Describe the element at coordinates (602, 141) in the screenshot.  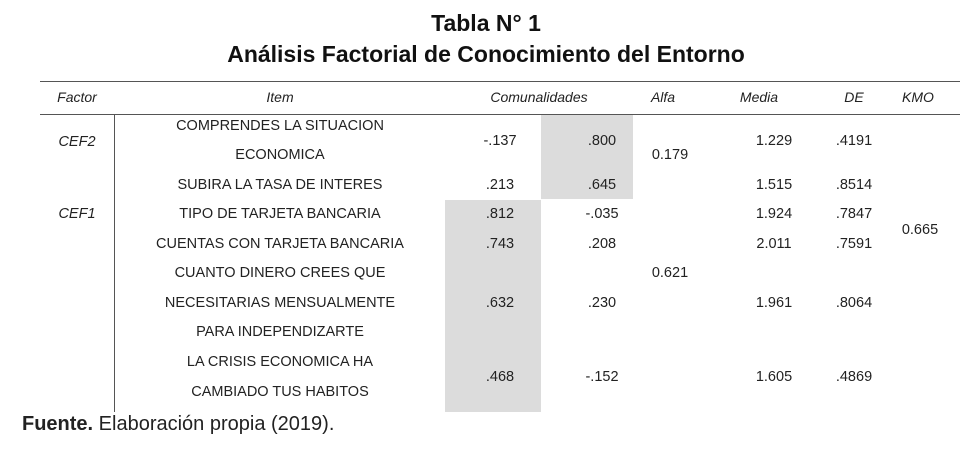
I see `comunalidad-2: .800` at that location.